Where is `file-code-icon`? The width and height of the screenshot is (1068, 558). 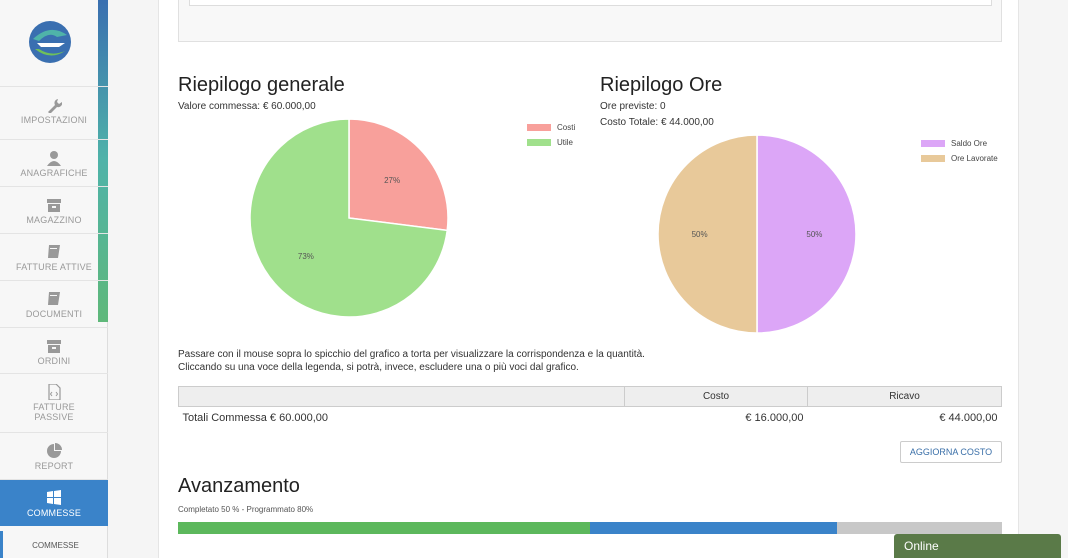 file-code-icon is located at coordinates (54, 392).